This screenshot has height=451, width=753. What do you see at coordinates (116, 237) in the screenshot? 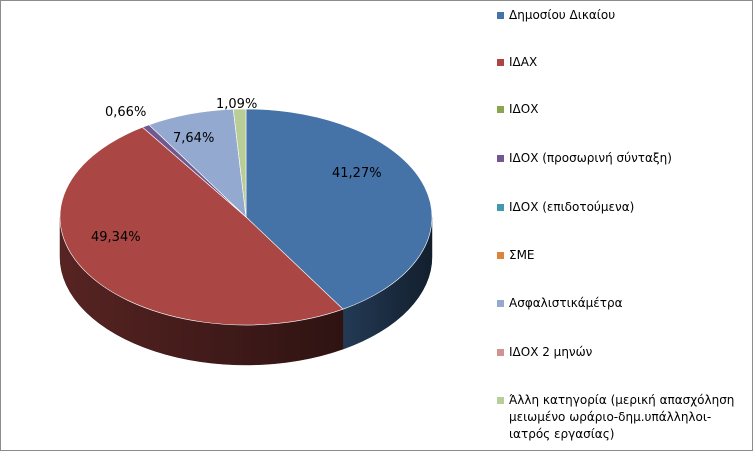
I see `pie-data-label: 49,34%` at bounding box center [116, 237].